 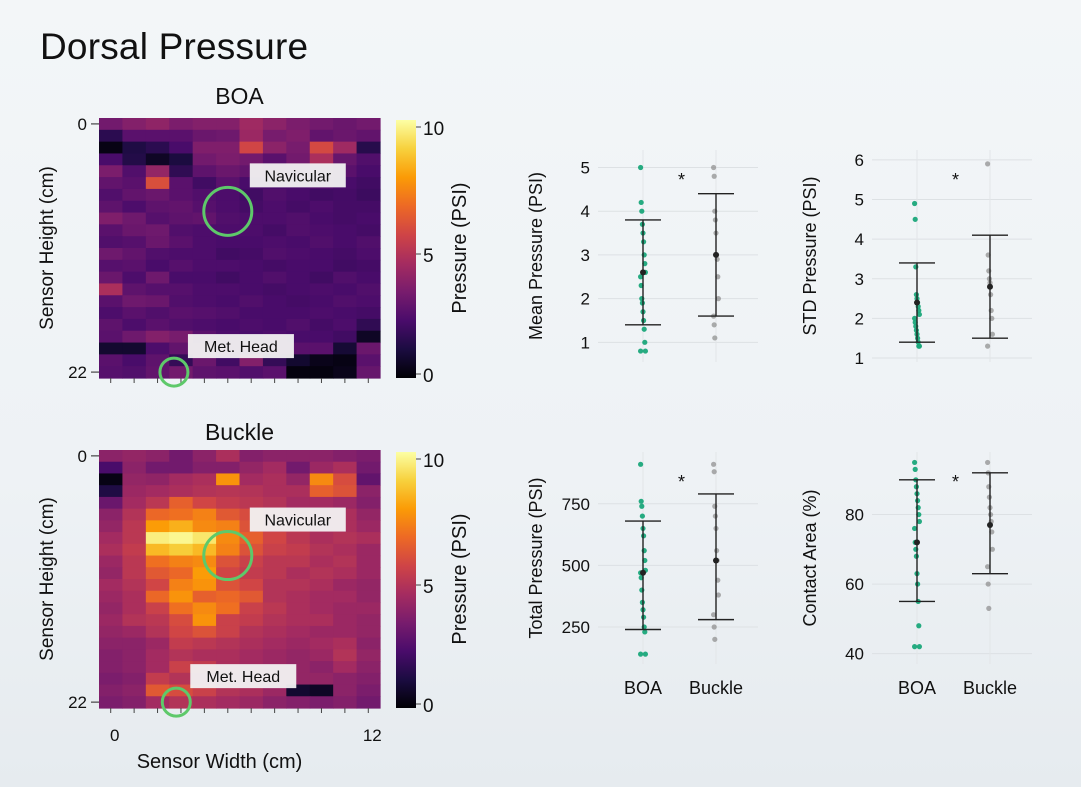 What do you see at coordinates (114, 735) in the screenshot?
I see `x-tick-label: 0` at bounding box center [114, 735].